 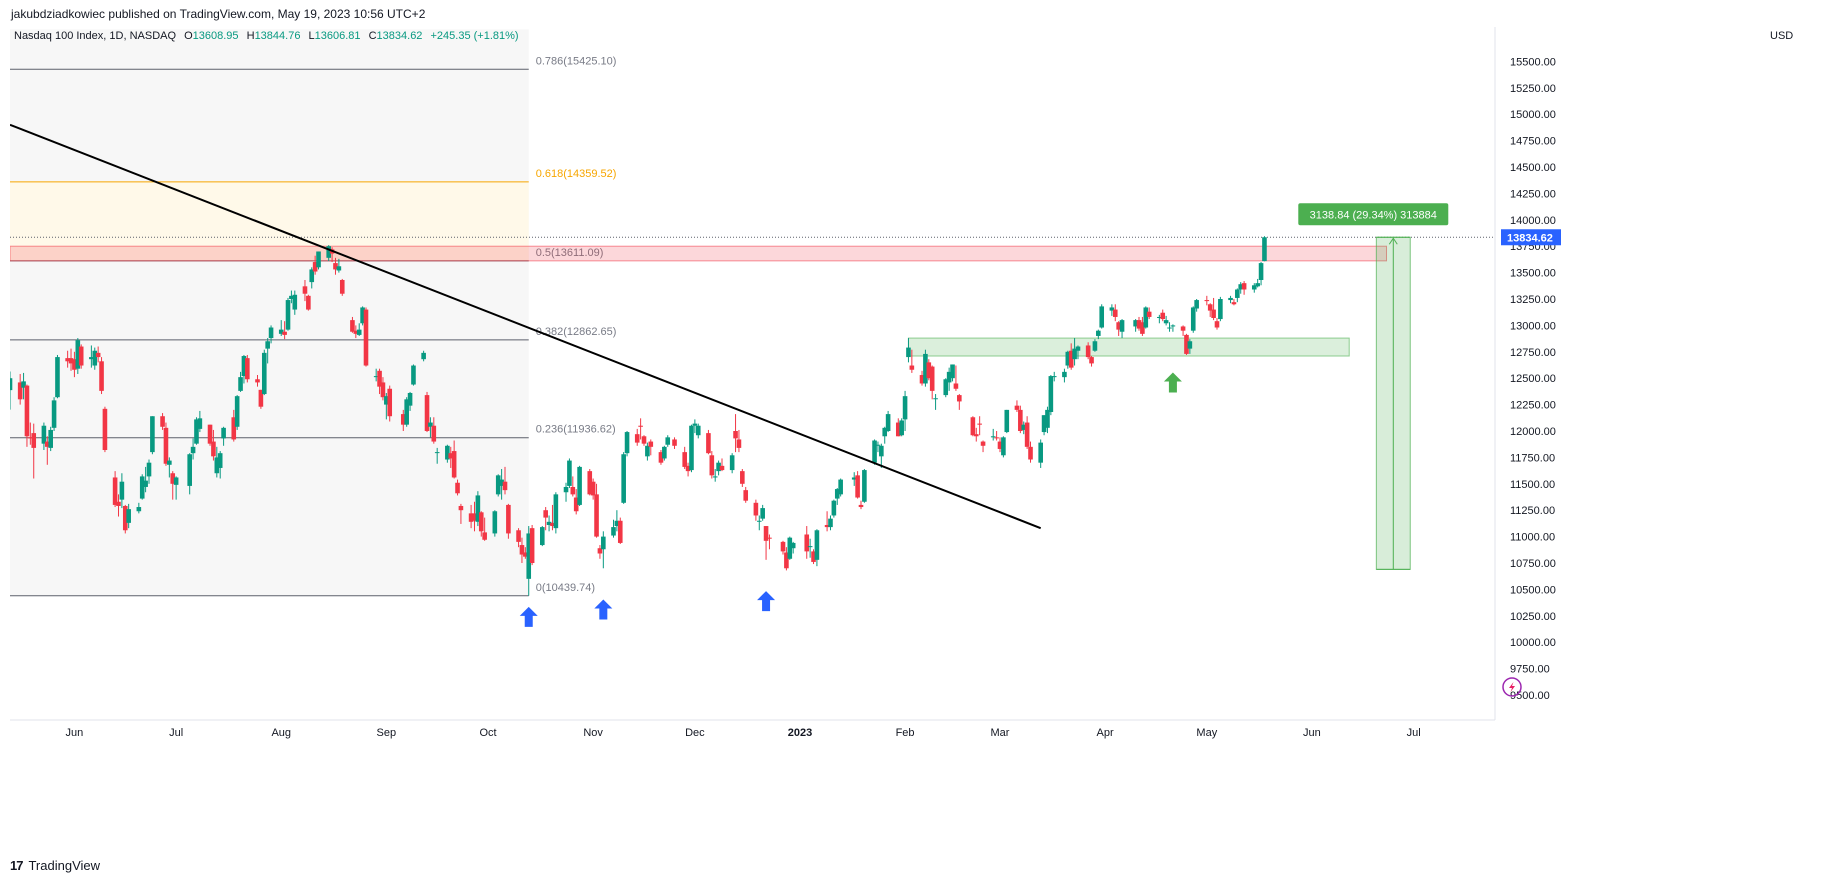 I want to click on fib-level-label: 0.786(15425.10), so click(x=576, y=61).